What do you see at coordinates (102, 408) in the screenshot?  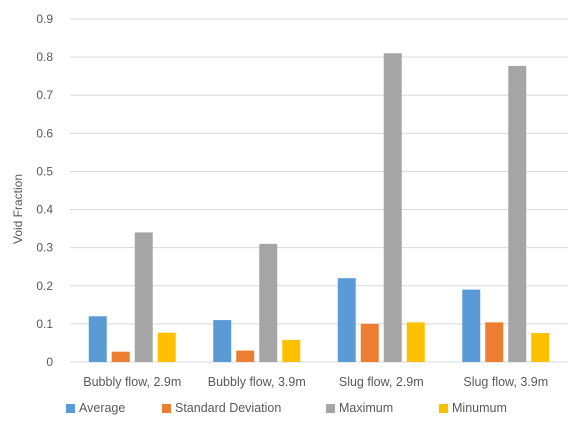 I see `legend-label: Average` at bounding box center [102, 408].